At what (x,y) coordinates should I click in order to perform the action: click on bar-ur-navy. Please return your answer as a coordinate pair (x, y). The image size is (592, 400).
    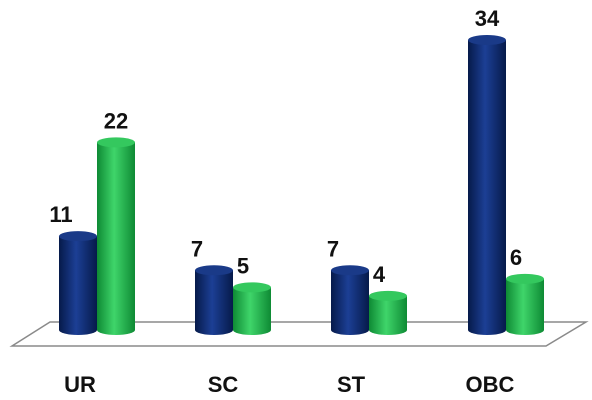
    Looking at the image, I should click on (78, 283).